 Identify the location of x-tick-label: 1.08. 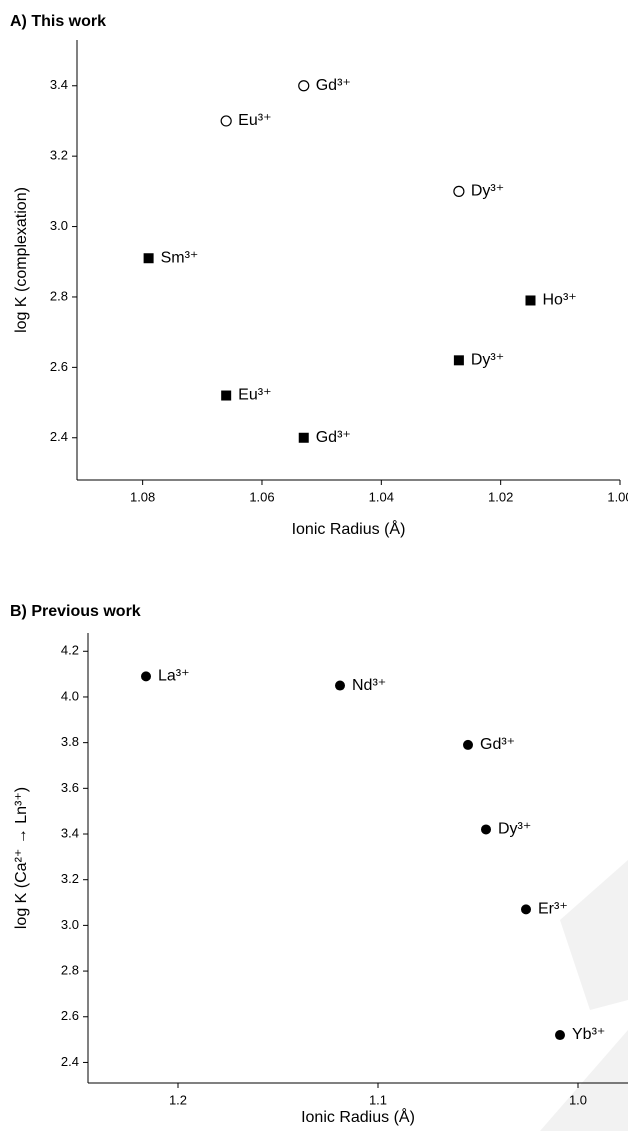
(142, 496).